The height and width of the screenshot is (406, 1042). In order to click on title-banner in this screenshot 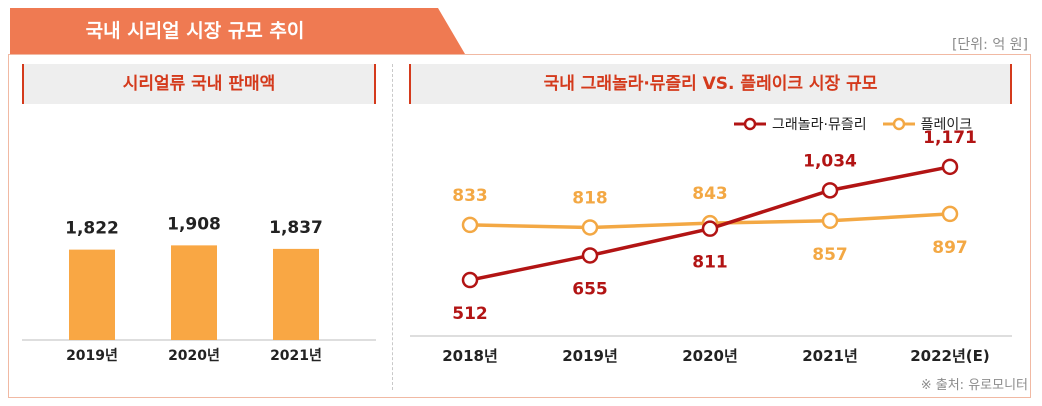, I will do `click(237, 31)`.